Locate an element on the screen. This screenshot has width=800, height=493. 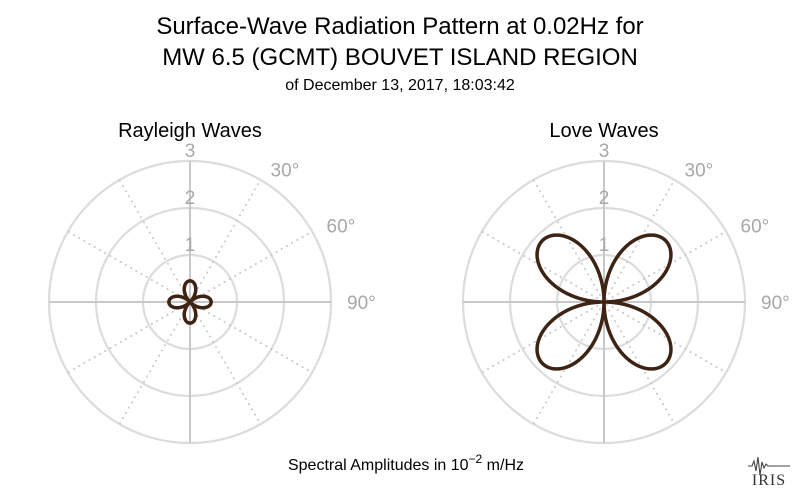
love-chart-title: Love Waves is located at coordinates (603, 131).